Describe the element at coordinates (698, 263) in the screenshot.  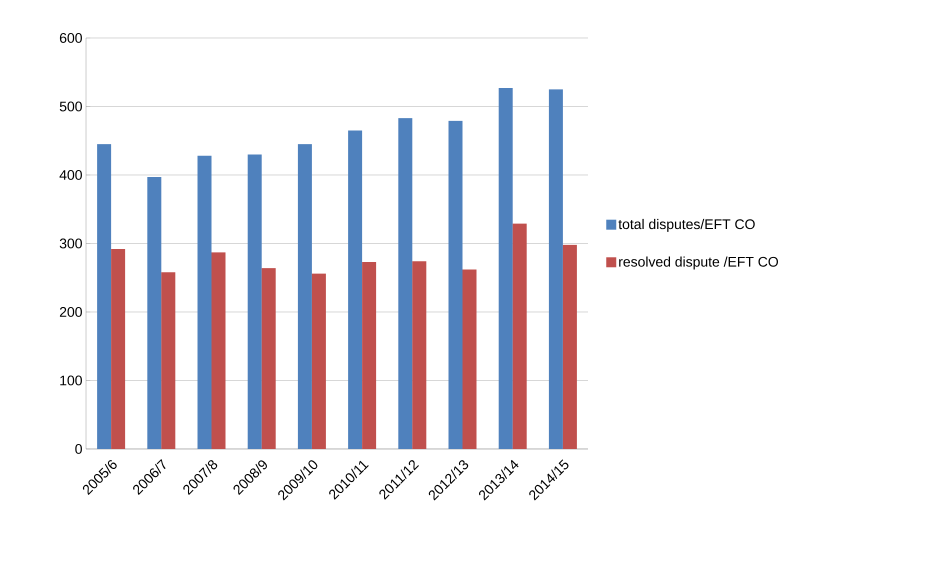
I see `legend-label: resolved dispute /EFT CO` at that location.